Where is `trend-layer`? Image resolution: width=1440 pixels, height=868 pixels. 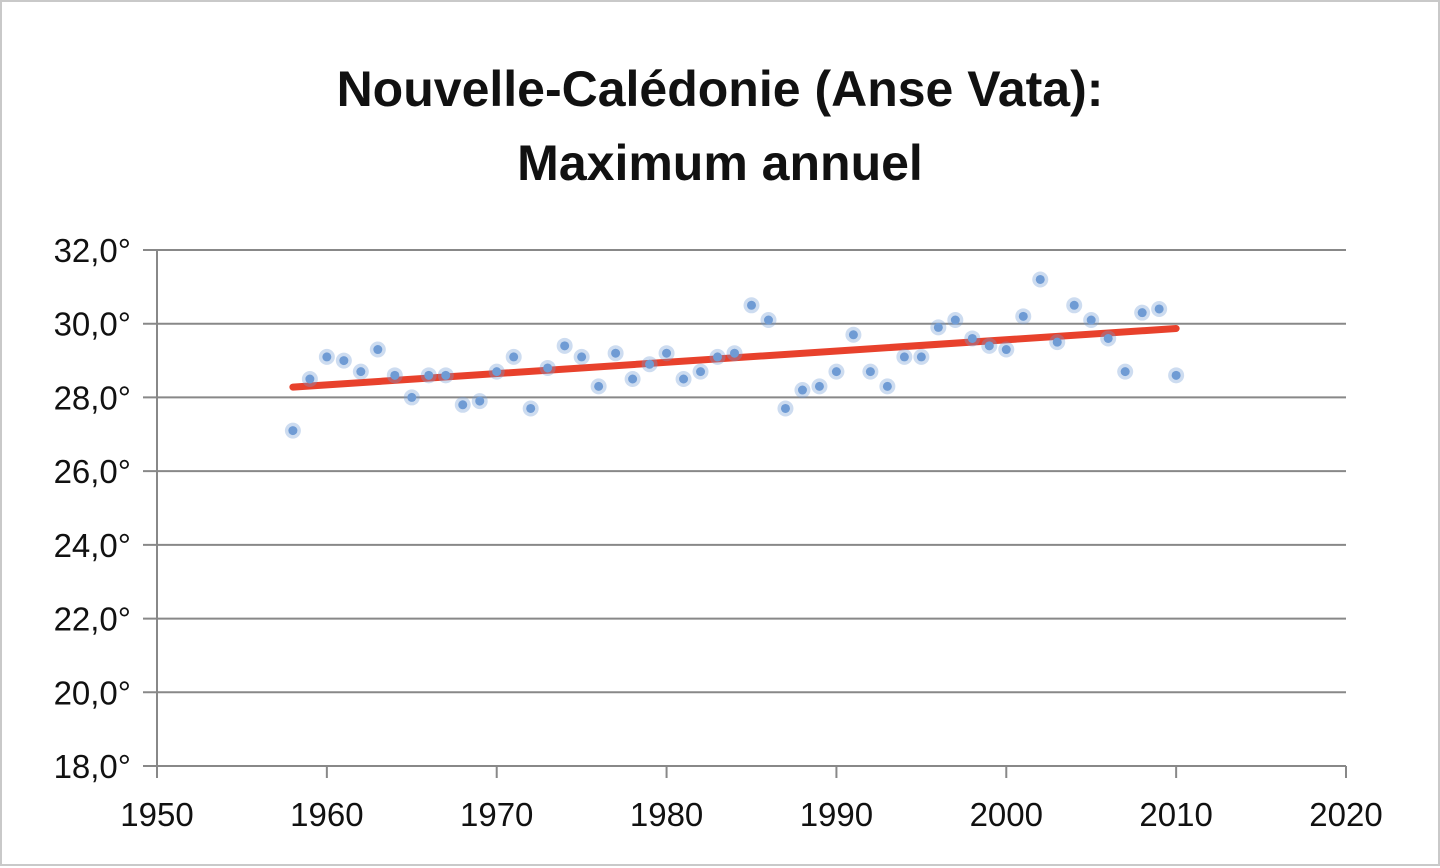 trend-layer is located at coordinates (734, 358).